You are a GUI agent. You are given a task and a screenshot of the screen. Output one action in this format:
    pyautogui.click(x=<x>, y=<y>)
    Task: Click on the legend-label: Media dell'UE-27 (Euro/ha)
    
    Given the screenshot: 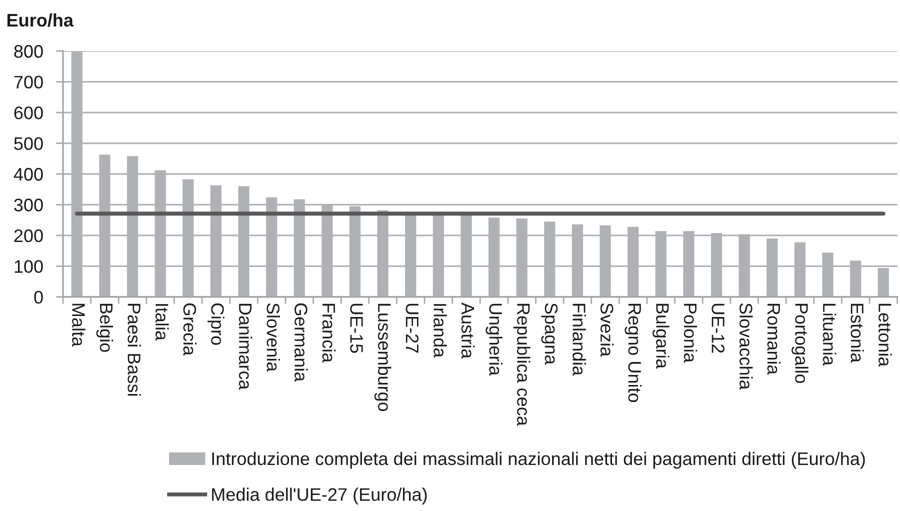 What is the action you would take?
    pyautogui.click(x=319, y=496)
    